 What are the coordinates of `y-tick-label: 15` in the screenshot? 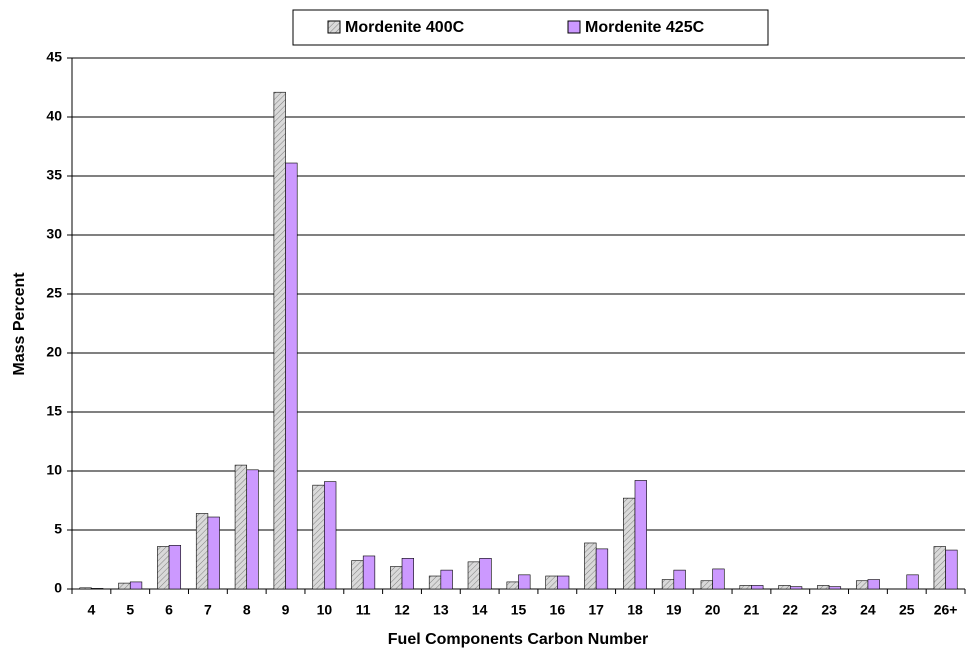 It's located at (54, 411).